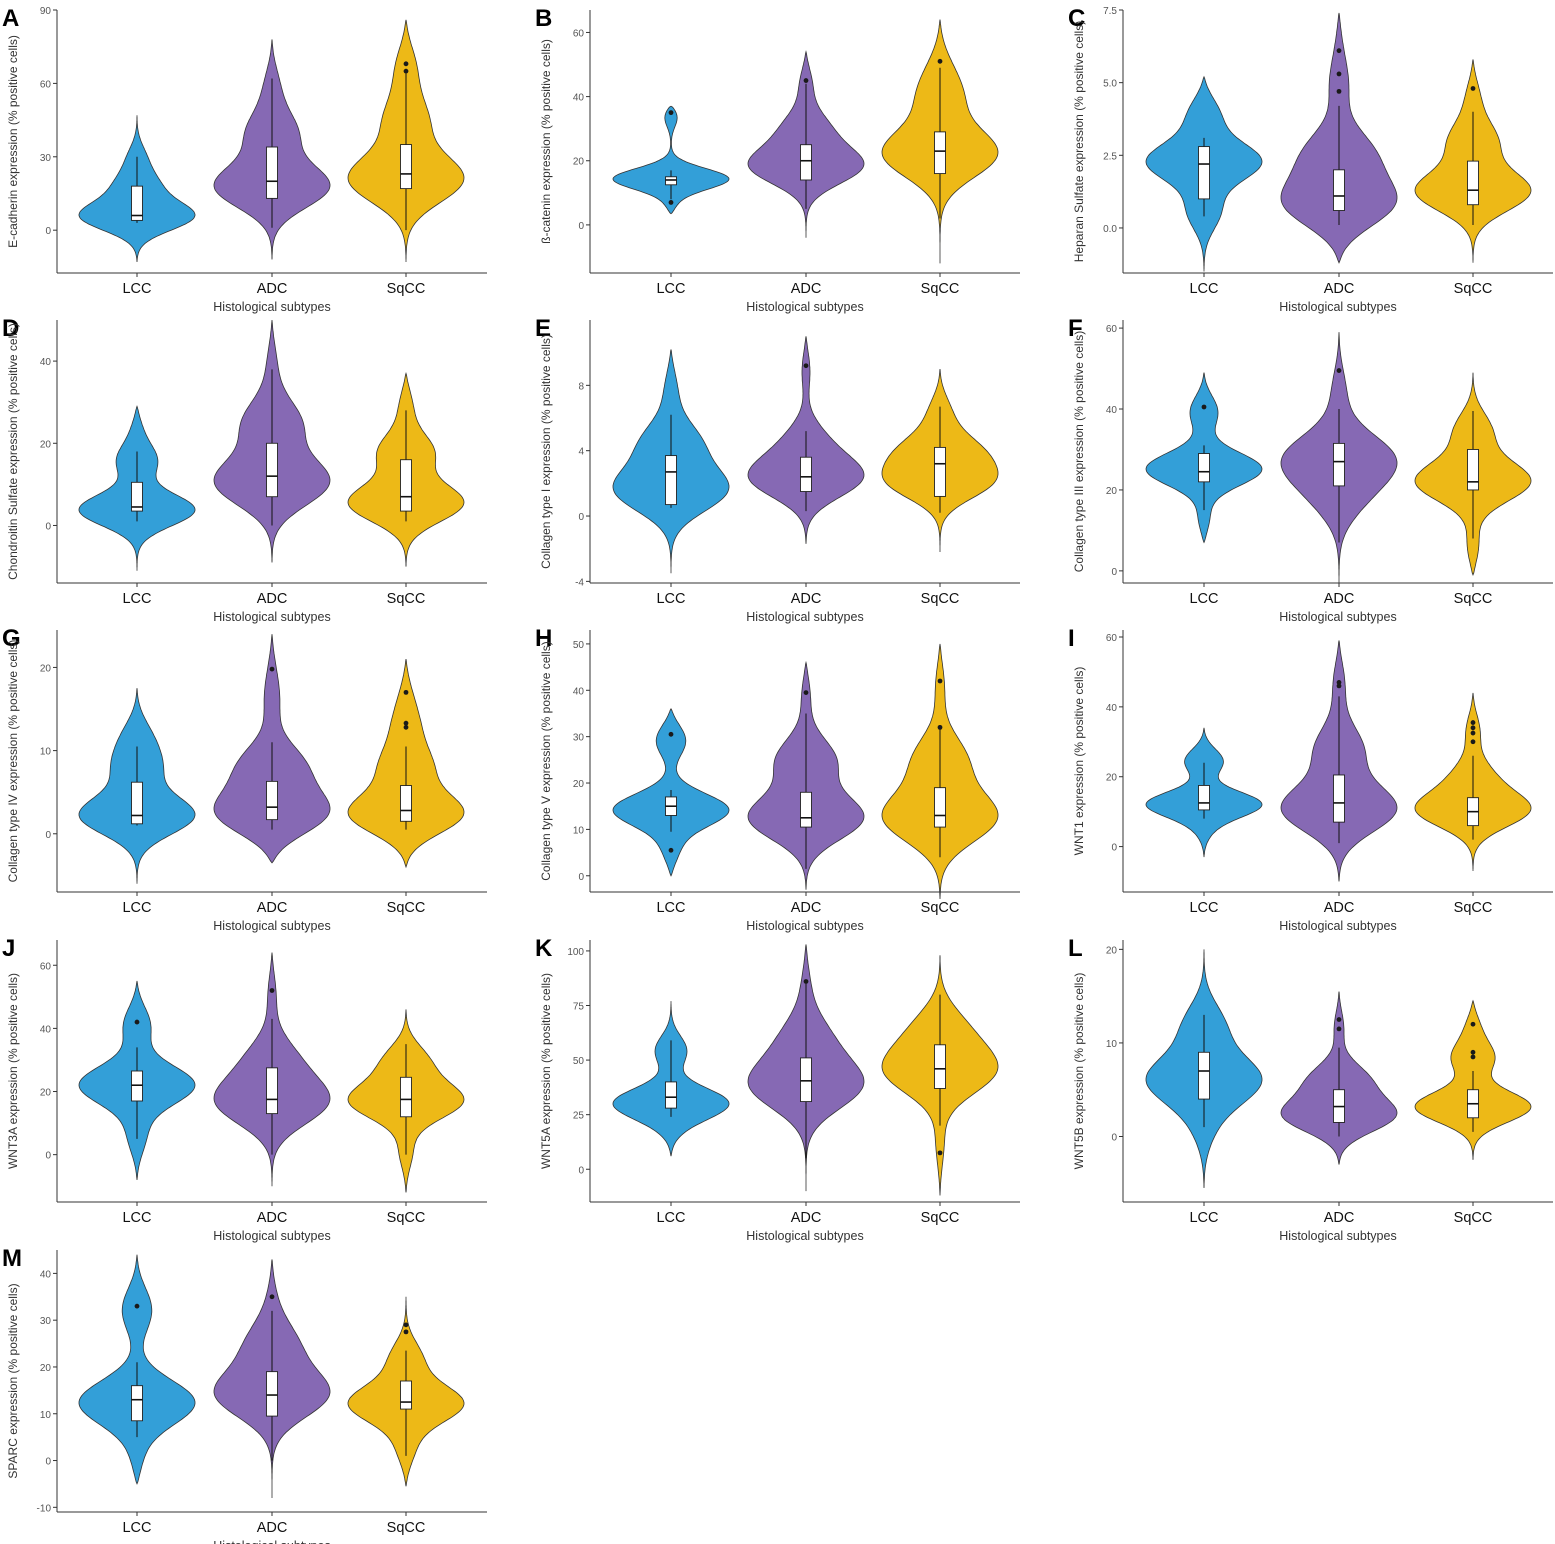 Image resolution: width=1555 pixels, height=1544 pixels. I want to click on y-tick-label: 0.0, so click(1110, 229).